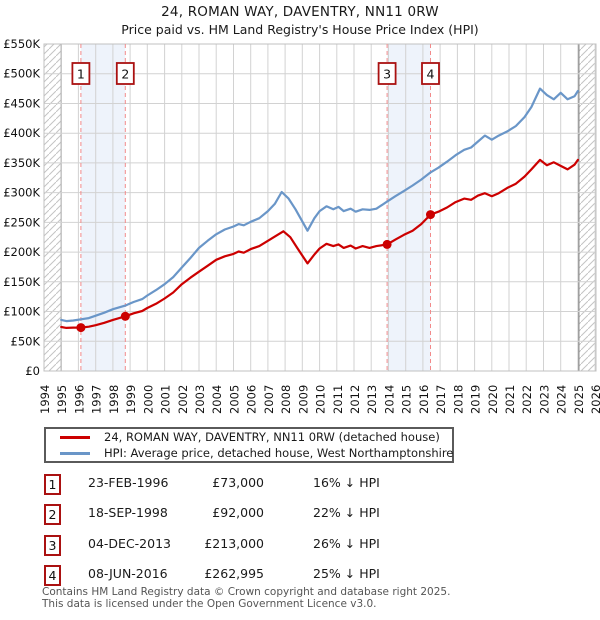 The image size is (600, 620). Describe the element at coordinates (26, 341) in the screenshot. I see `y-axis-label: £50K` at that location.